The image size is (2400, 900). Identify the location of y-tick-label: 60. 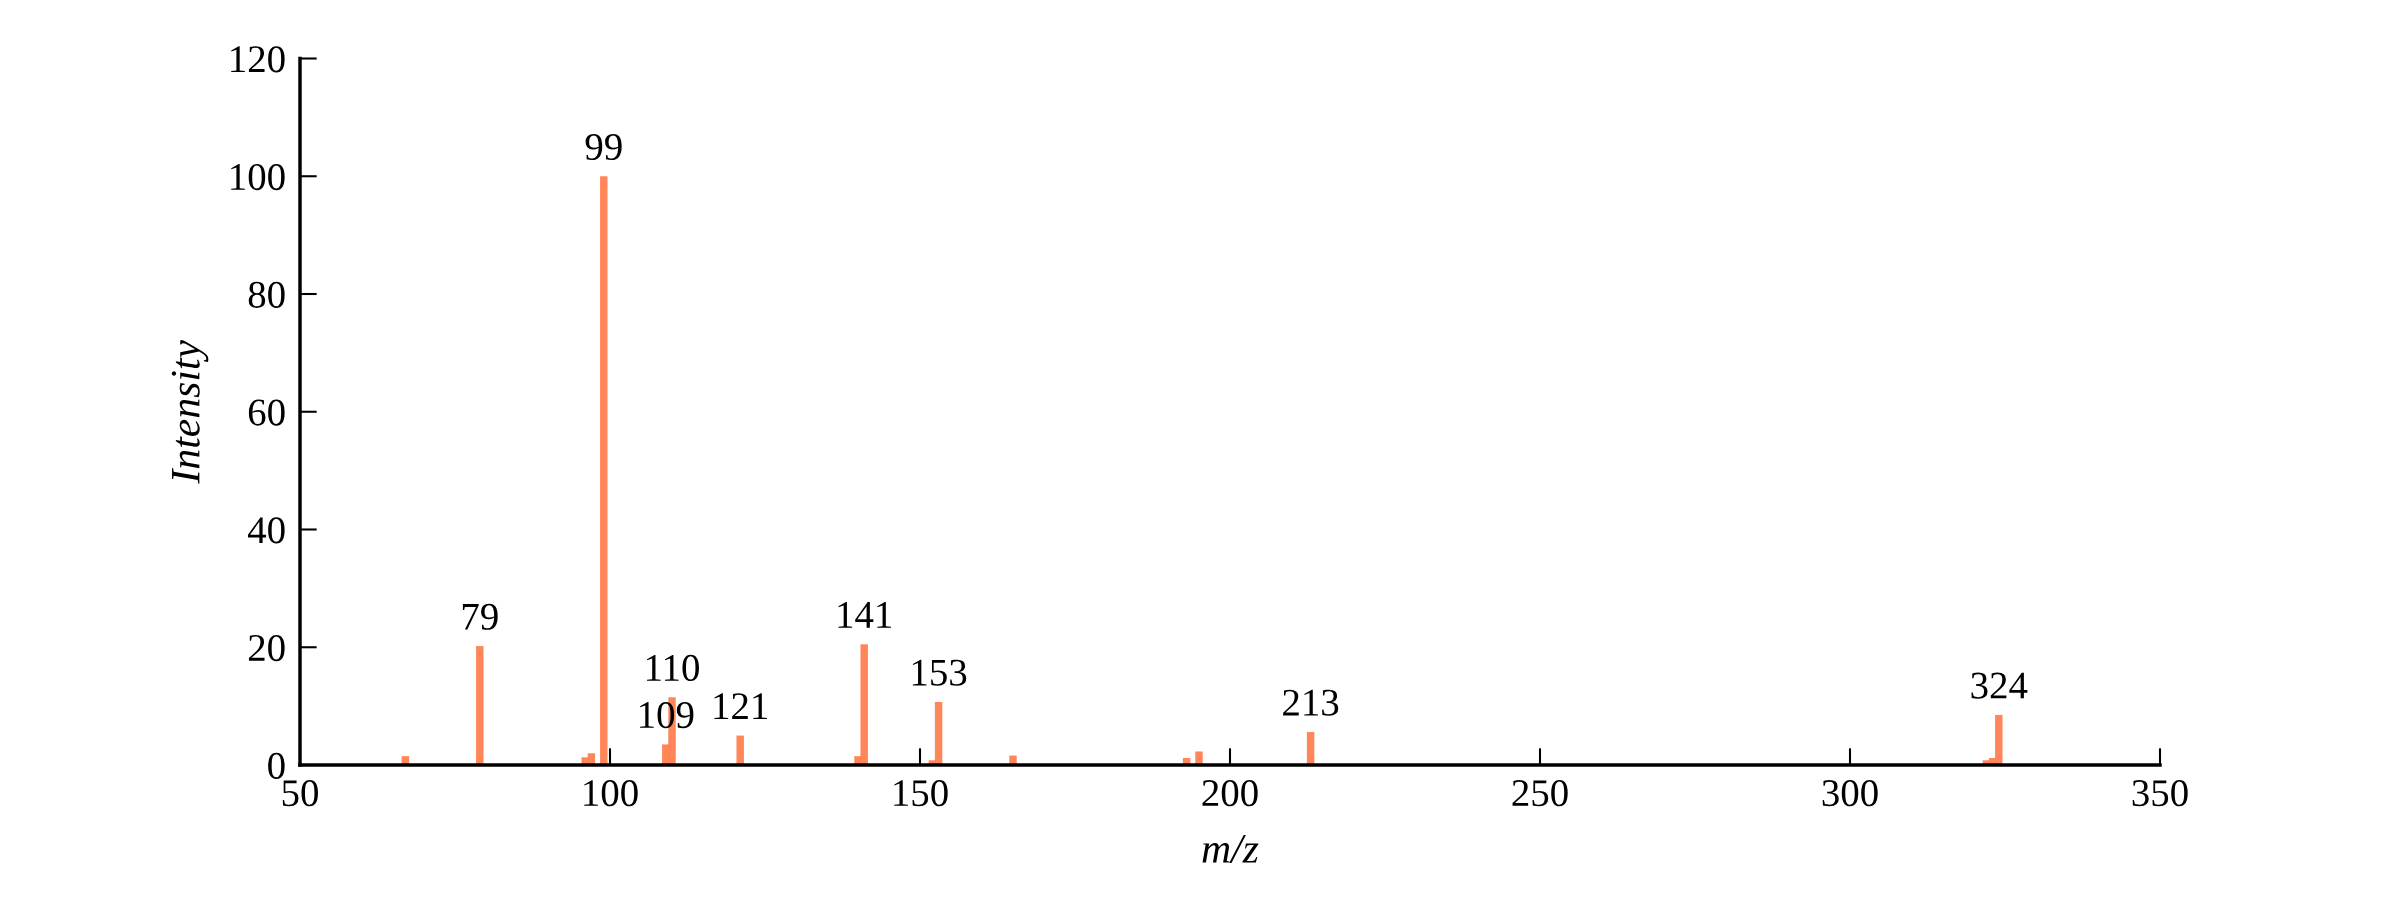
(266, 412).